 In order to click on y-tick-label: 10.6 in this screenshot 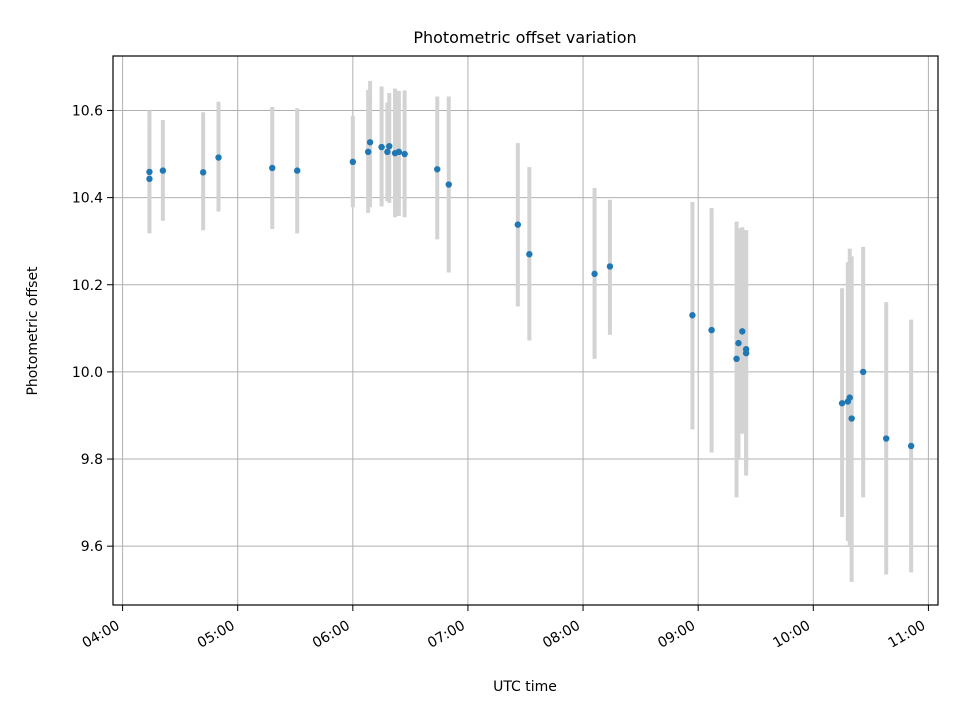, I will do `click(87, 111)`.